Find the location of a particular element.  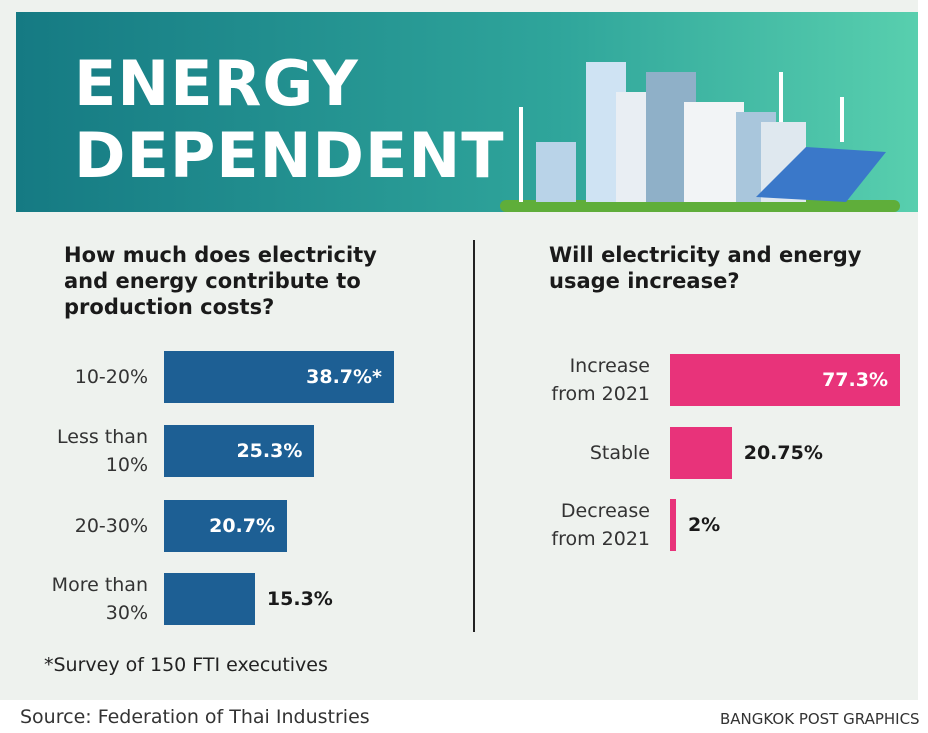

value-label: 38.7%* is located at coordinates (344, 377).